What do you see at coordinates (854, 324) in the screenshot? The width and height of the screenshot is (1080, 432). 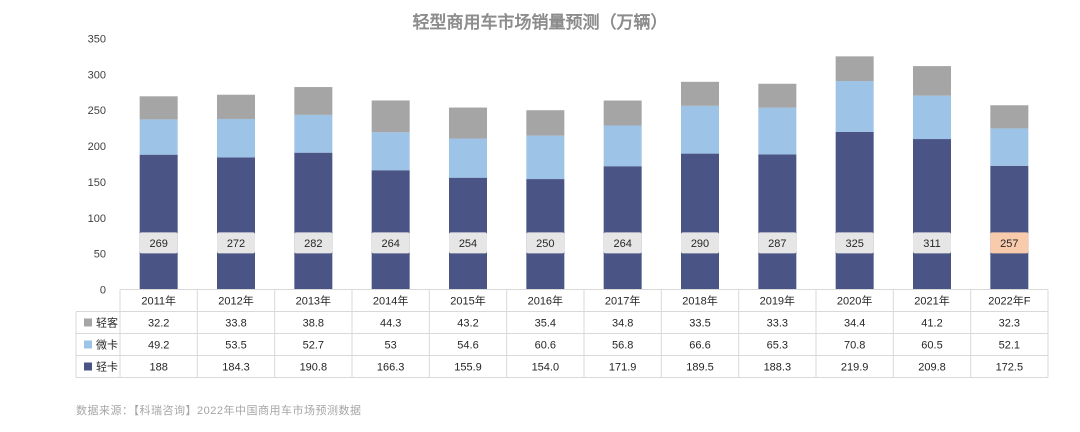 I see `data-label: 34.4` at bounding box center [854, 324].